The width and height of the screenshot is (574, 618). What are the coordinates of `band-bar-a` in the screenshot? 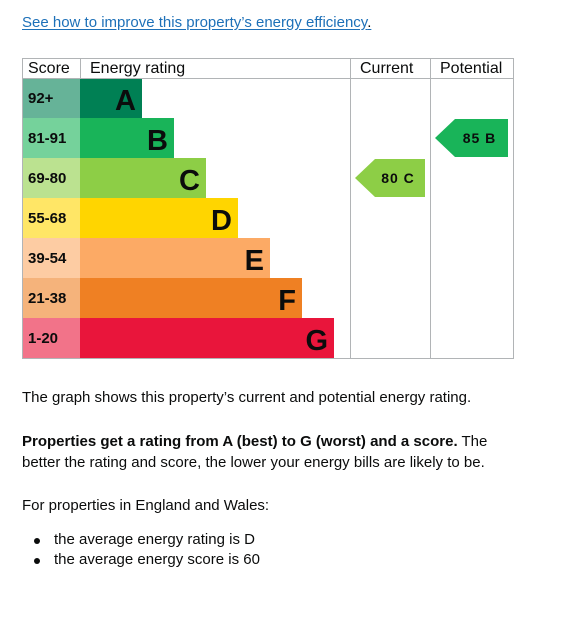 It's located at (111, 98).